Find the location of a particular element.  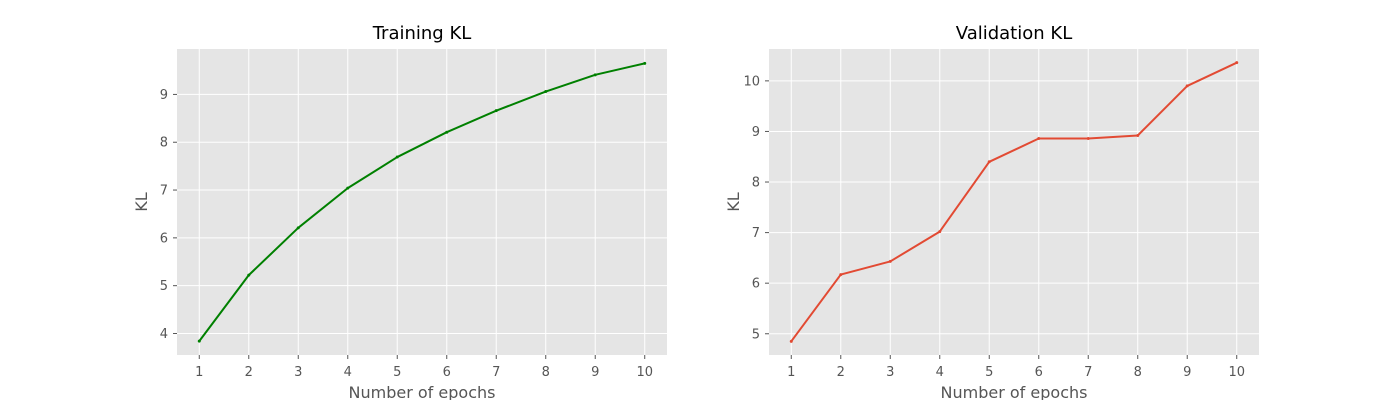

y-tick-label: 10 is located at coordinates (751, 81).